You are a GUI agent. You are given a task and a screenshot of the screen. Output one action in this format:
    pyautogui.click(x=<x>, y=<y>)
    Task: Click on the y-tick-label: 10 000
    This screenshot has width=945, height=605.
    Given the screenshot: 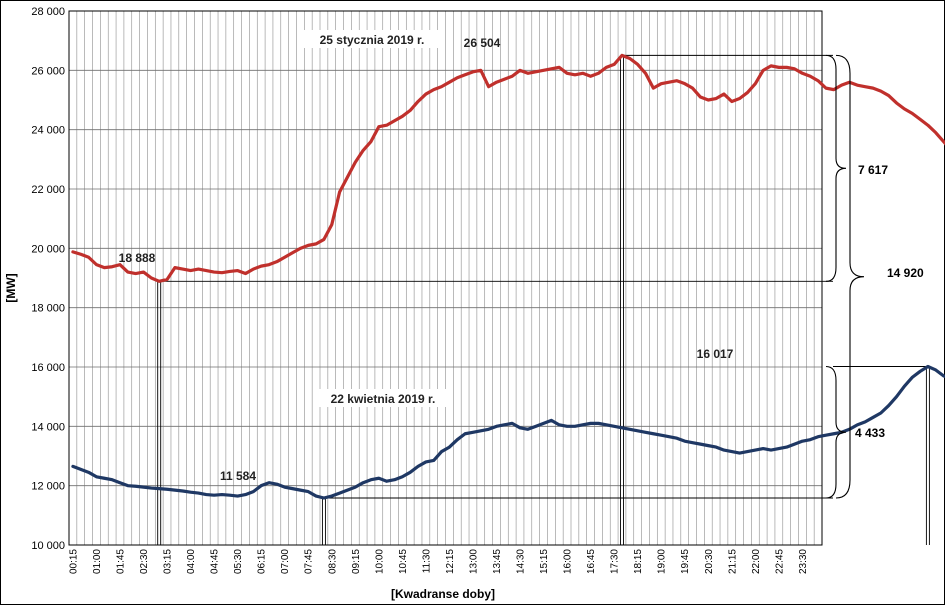 What is the action you would take?
    pyautogui.click(x=48, y=546)
    